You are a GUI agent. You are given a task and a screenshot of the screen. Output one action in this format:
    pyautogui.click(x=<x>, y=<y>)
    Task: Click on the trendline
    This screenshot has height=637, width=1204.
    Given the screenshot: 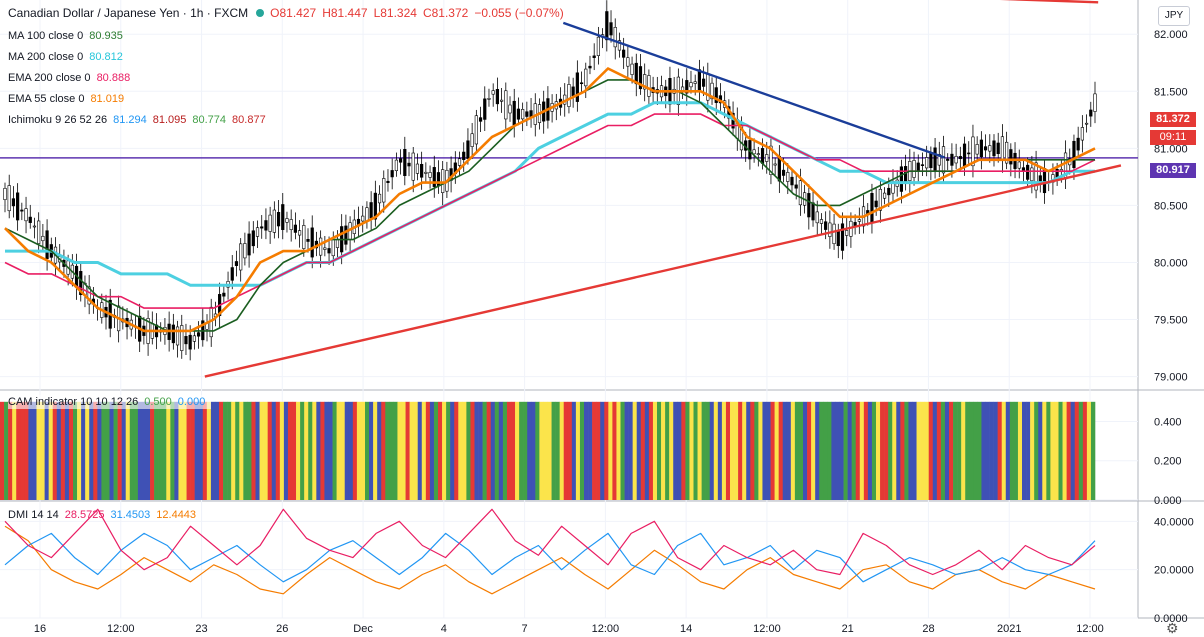 What is the action you would take?
    pyautogui.click(x=753, y=90)
    